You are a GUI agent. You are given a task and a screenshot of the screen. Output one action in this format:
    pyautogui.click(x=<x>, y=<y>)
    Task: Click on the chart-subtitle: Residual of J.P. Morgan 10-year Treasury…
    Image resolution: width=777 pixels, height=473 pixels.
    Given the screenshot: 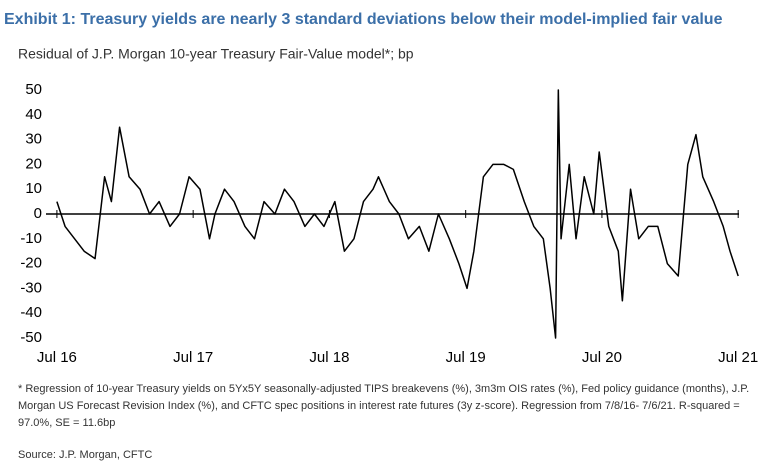 What is the action you would take?
    pyautogui.click(x=216, y=54)
    